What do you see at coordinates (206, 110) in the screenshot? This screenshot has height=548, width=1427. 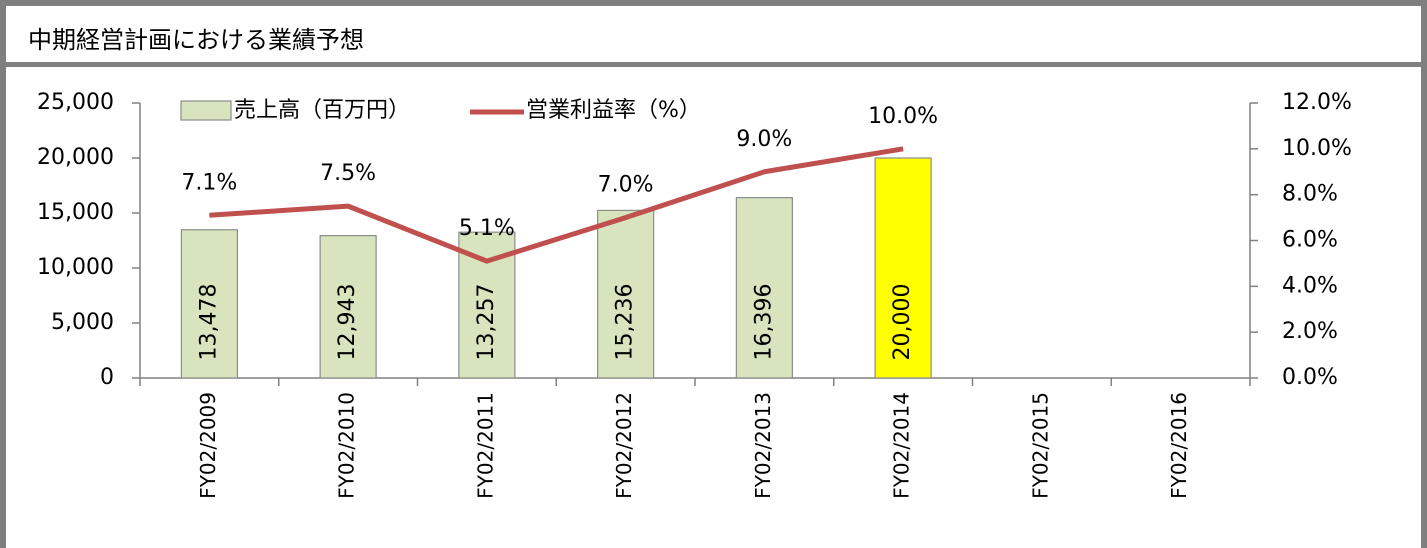 I see `legend-swatch` at bounding box center [206, 110].